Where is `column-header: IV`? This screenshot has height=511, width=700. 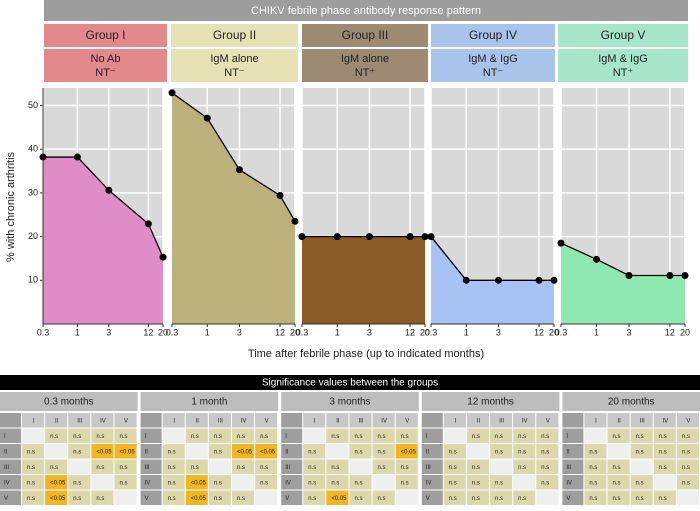
column-header: IV is located at coordinates (384, 421).